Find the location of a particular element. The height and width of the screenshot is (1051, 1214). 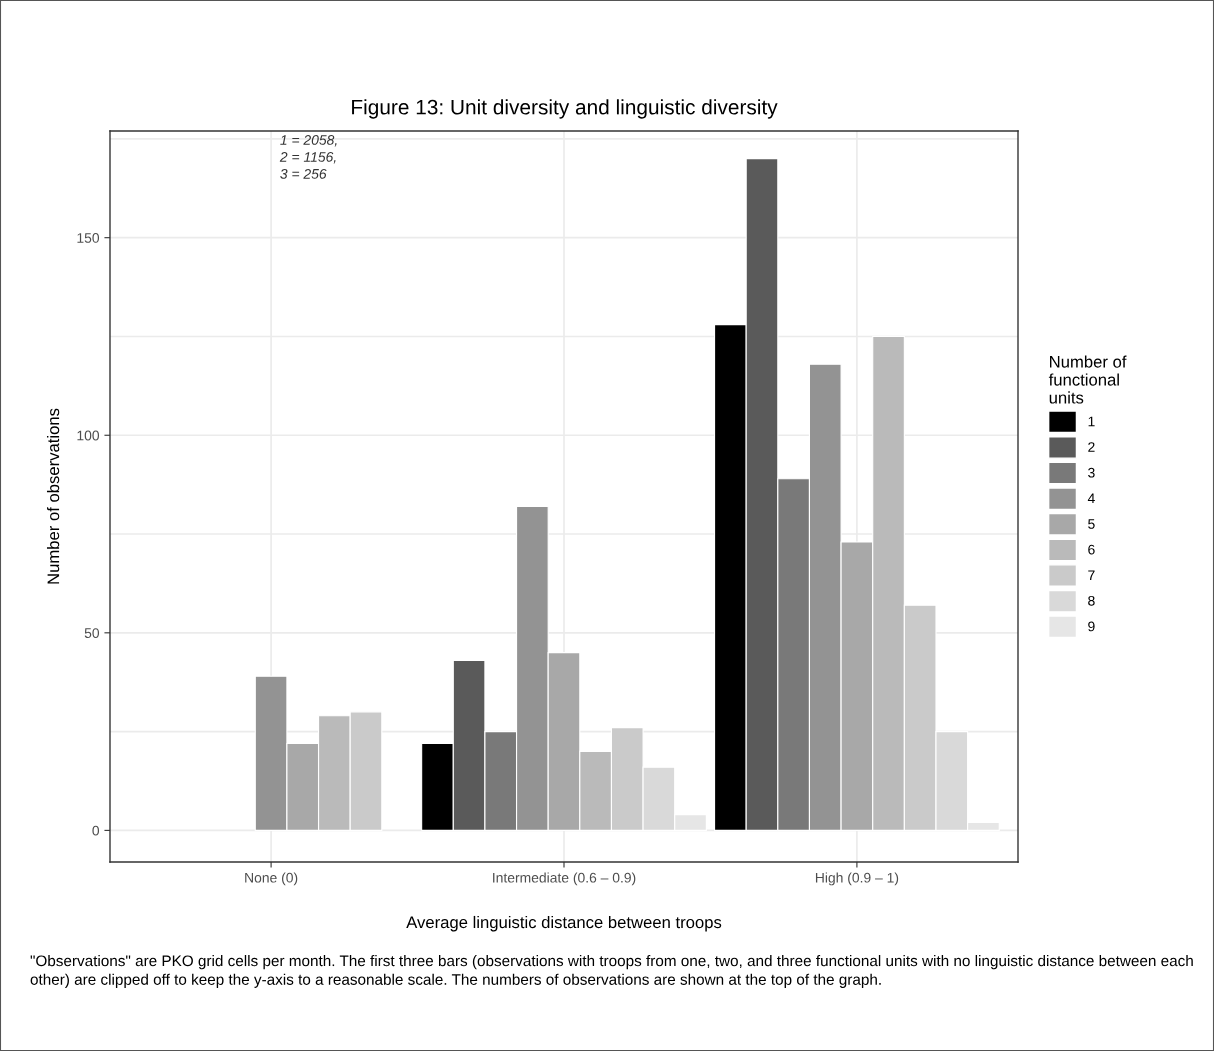

y-tick-label: 100 is located at coordinates (88, 435).